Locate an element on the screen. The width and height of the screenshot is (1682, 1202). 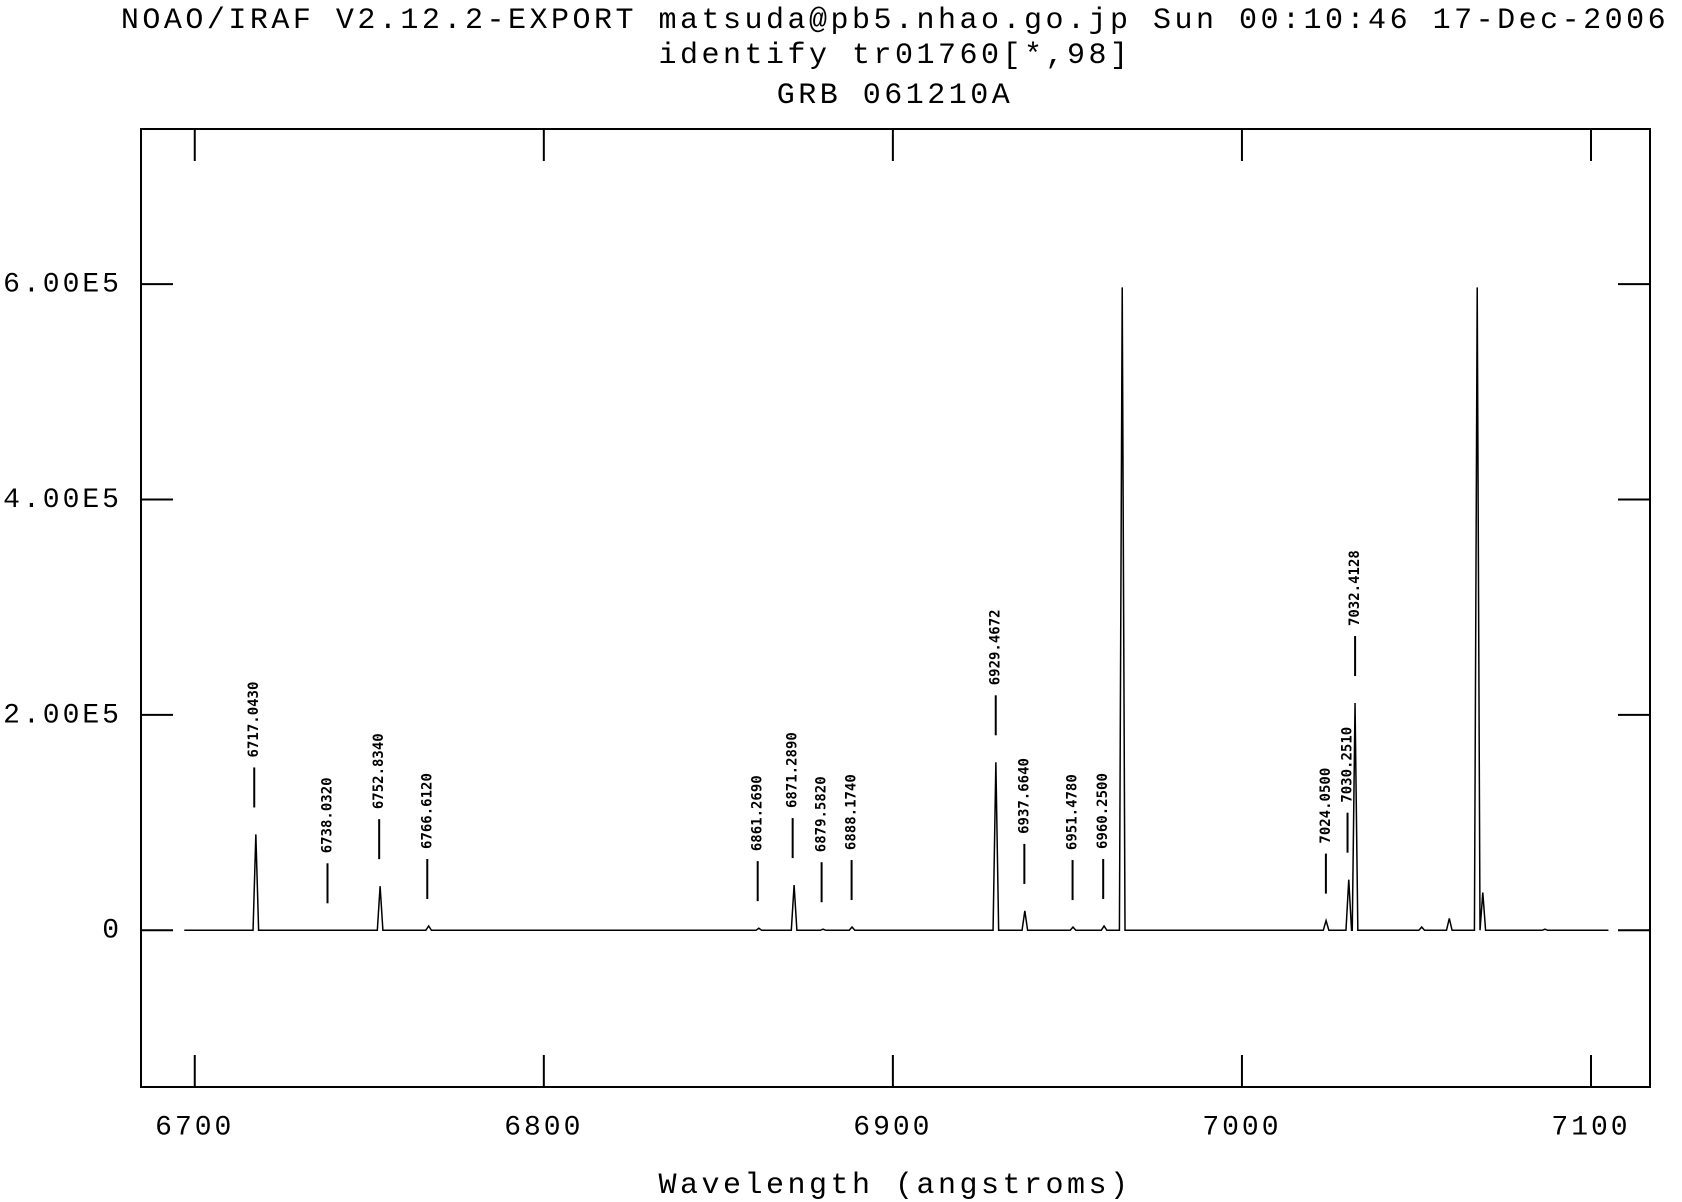
line-id-label: 7030.2510 is located at coordinates (1348, 765).